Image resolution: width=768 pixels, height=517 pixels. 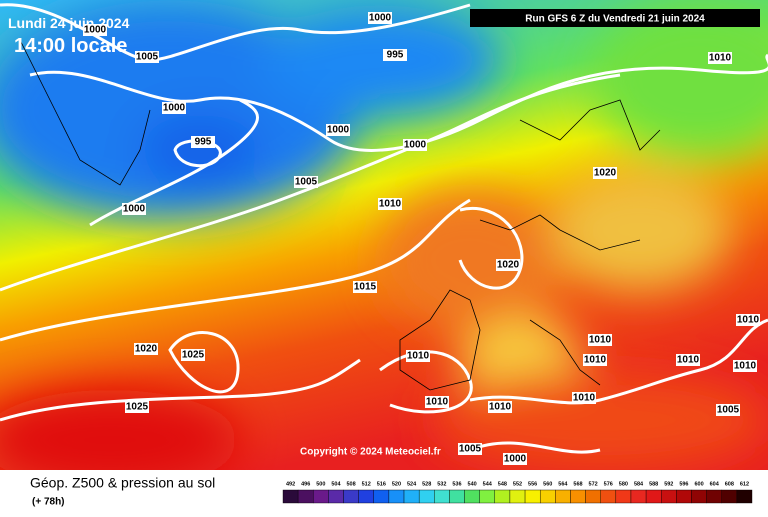 I want to click on valid-date: Lundi 24 juin 2024, so click(x=69, y=23).